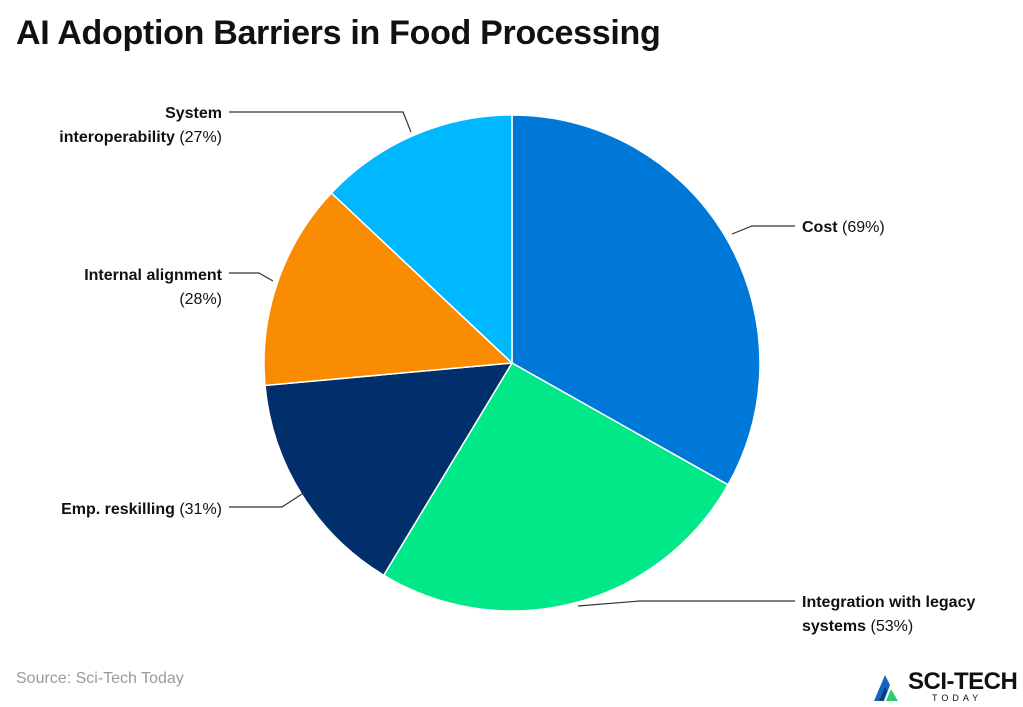 This screenshot has width=1023, height=707. I want to click on leader-line-internal-alignment, so click(251, 277).